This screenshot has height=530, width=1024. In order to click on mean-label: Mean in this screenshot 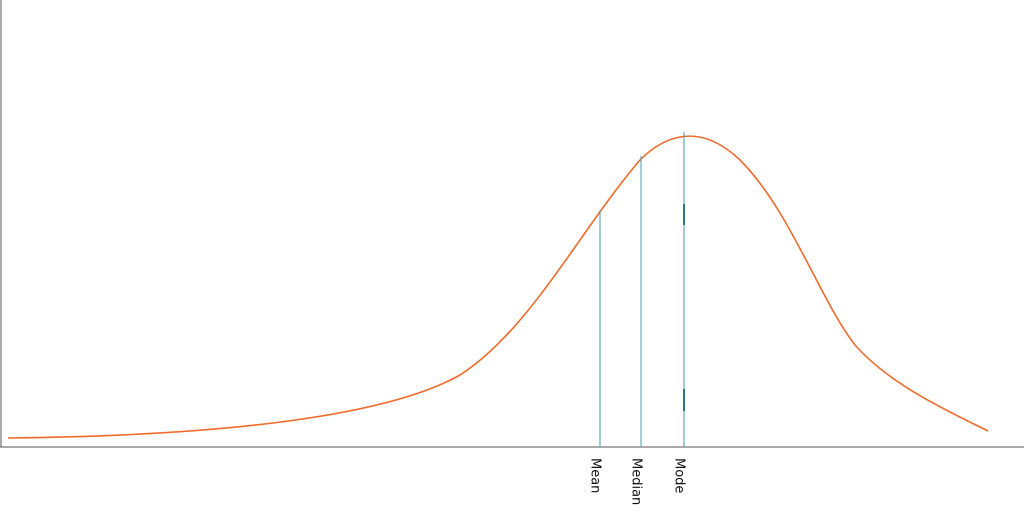, I will do `click(595, 475)`.